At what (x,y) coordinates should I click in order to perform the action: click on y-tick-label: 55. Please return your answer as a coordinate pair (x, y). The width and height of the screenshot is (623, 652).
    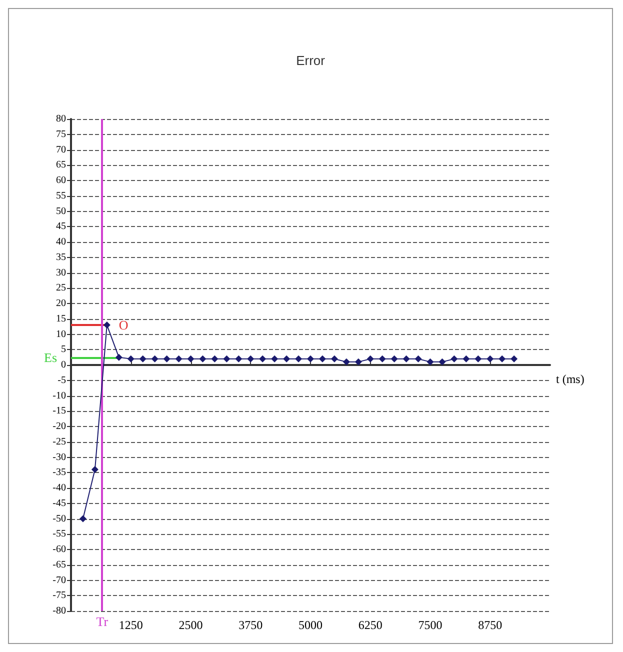
    Looking at the image, I should click on (61, 196).